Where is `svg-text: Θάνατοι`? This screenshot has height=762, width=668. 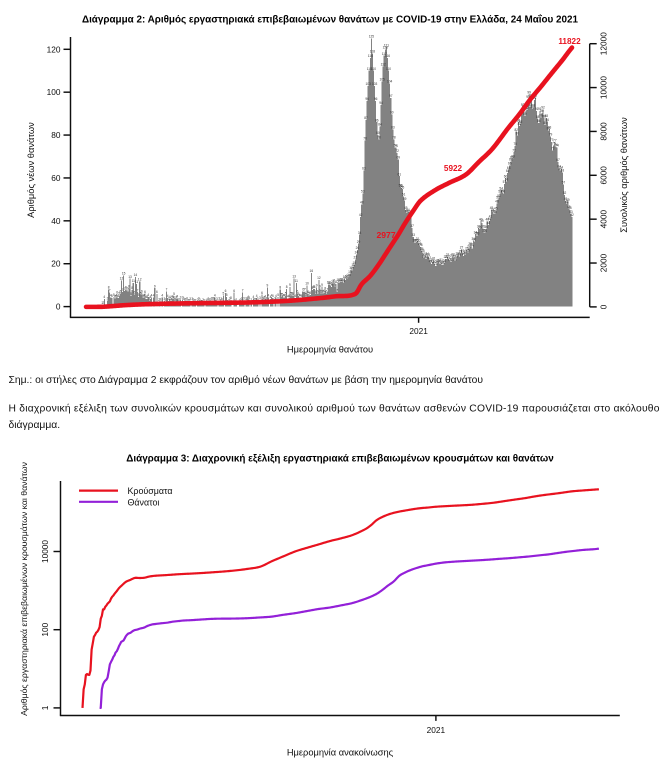
svg-text: Θάνατοι is located at coordinates (144, 502).